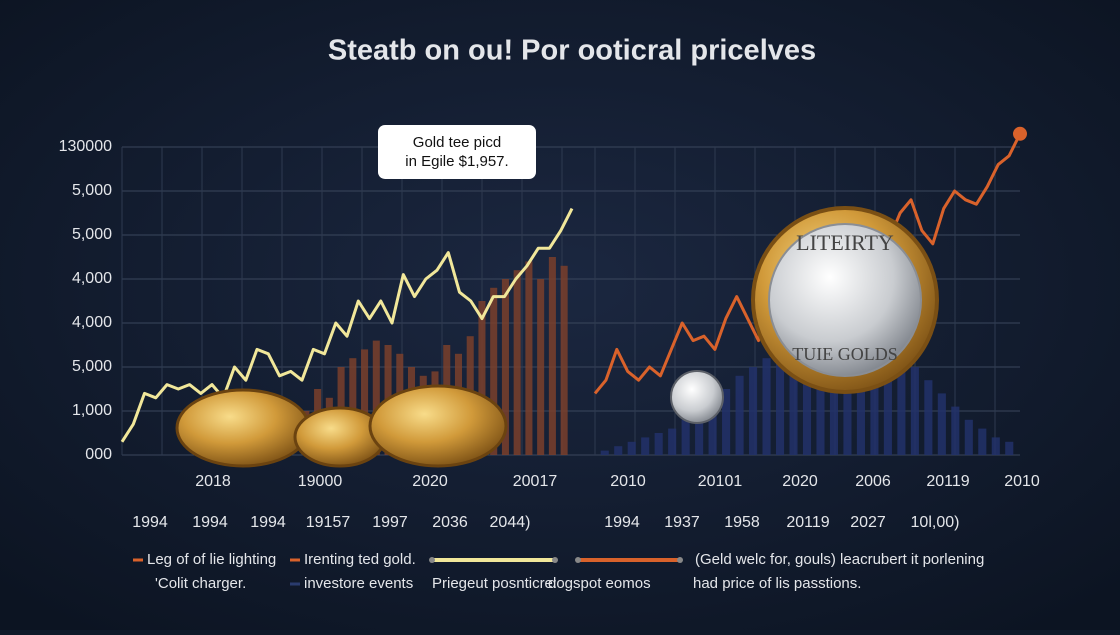 The width and height of the screenshot is (1120, 635). I want to click on annotation: Gold tee picd, so click(457, 142).